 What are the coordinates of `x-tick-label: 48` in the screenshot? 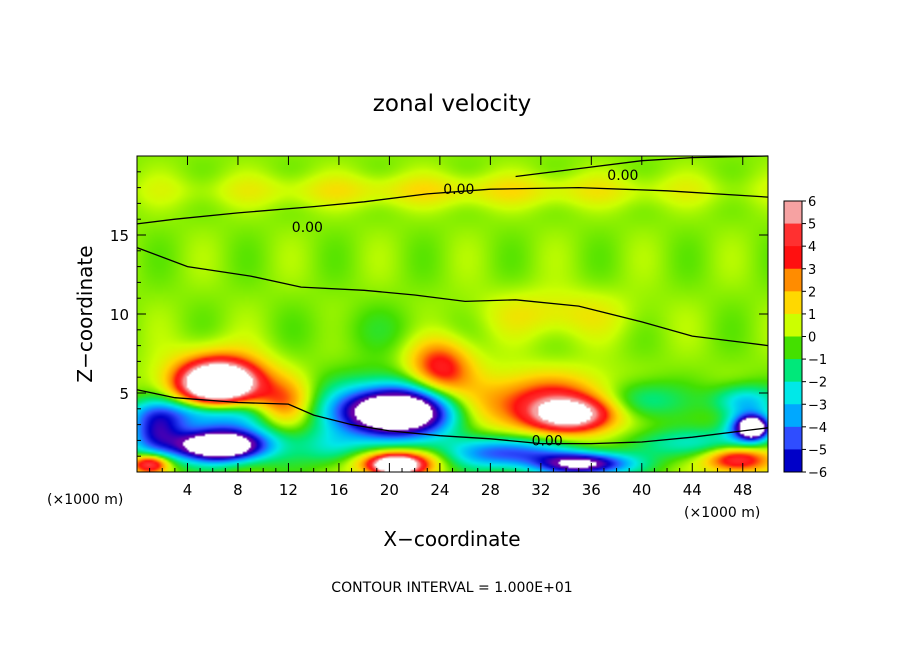 It's located at (742, 490).